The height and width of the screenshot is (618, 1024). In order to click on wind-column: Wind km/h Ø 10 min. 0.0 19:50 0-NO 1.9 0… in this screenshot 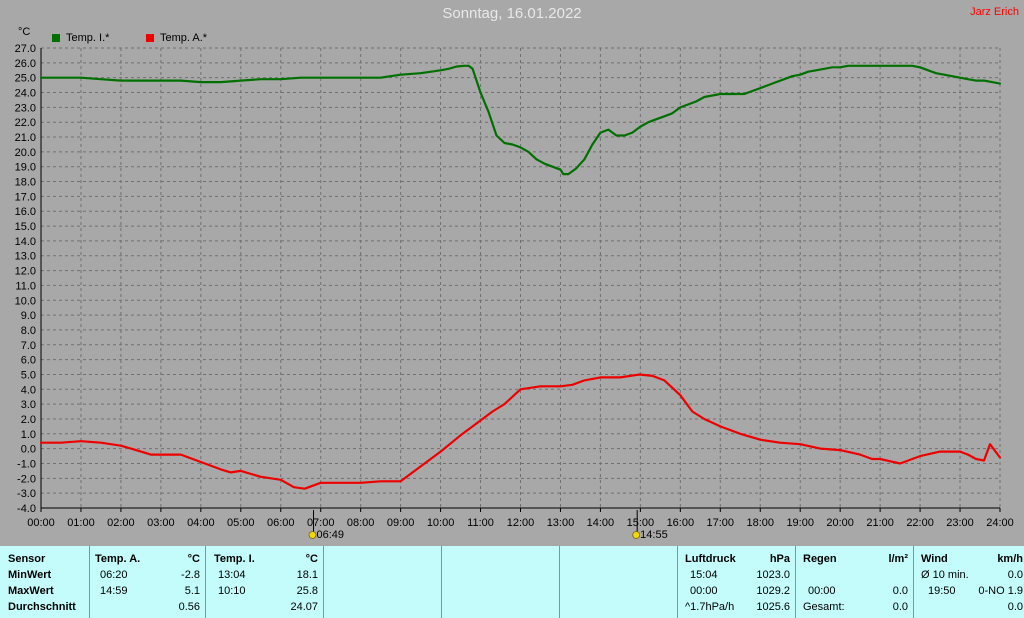, I will do `click(968, 582)`.